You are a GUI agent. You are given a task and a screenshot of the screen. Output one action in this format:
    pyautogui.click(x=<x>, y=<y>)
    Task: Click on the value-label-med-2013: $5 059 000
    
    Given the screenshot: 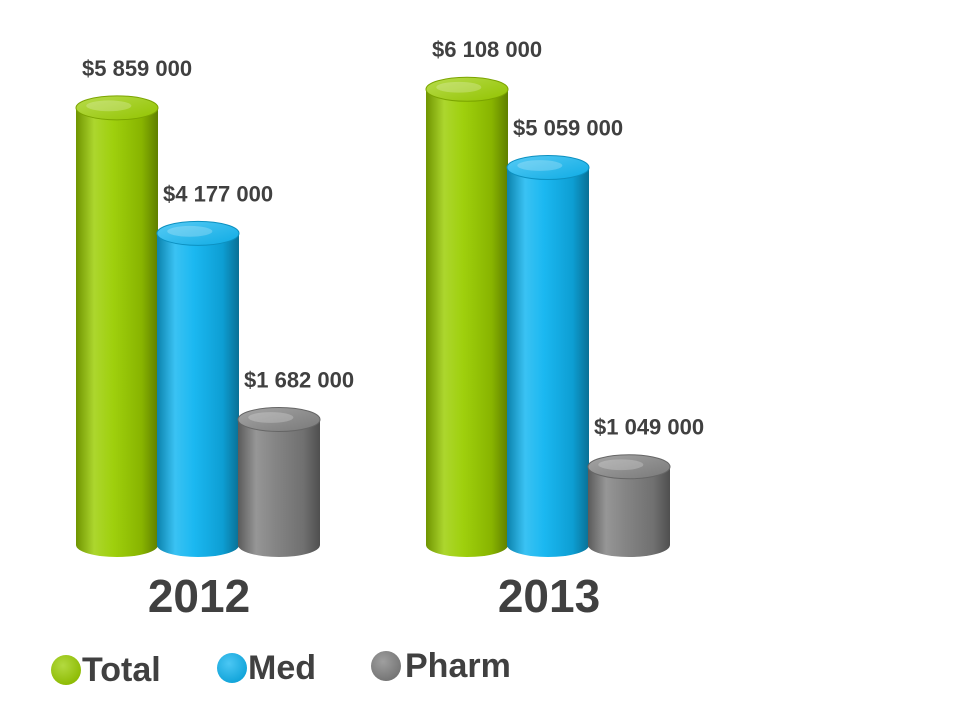 What is the action you would take?
    pyautogui.click(x=568, y=128)
    